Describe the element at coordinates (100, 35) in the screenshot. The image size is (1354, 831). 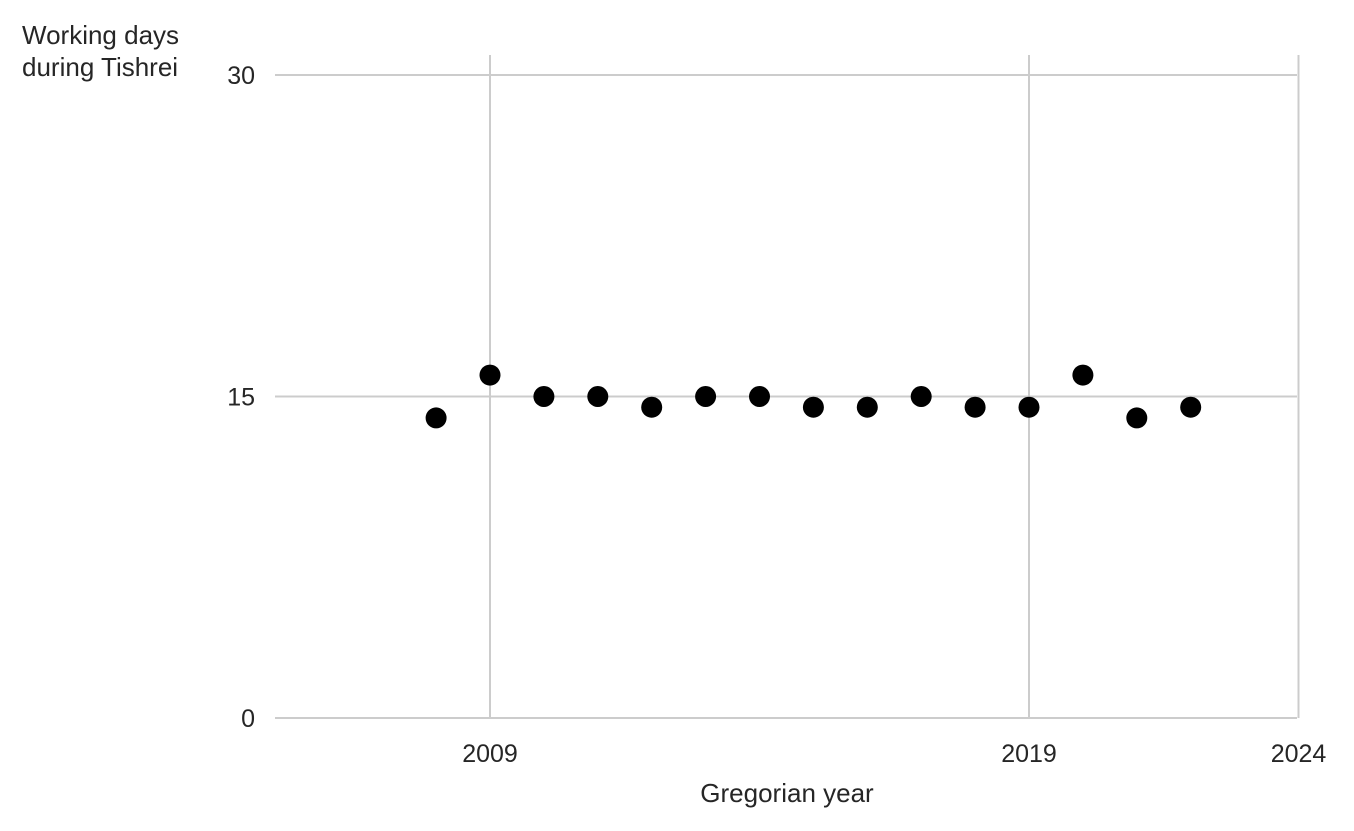
I see `y-axis-label-line-1: Working days` at that location.